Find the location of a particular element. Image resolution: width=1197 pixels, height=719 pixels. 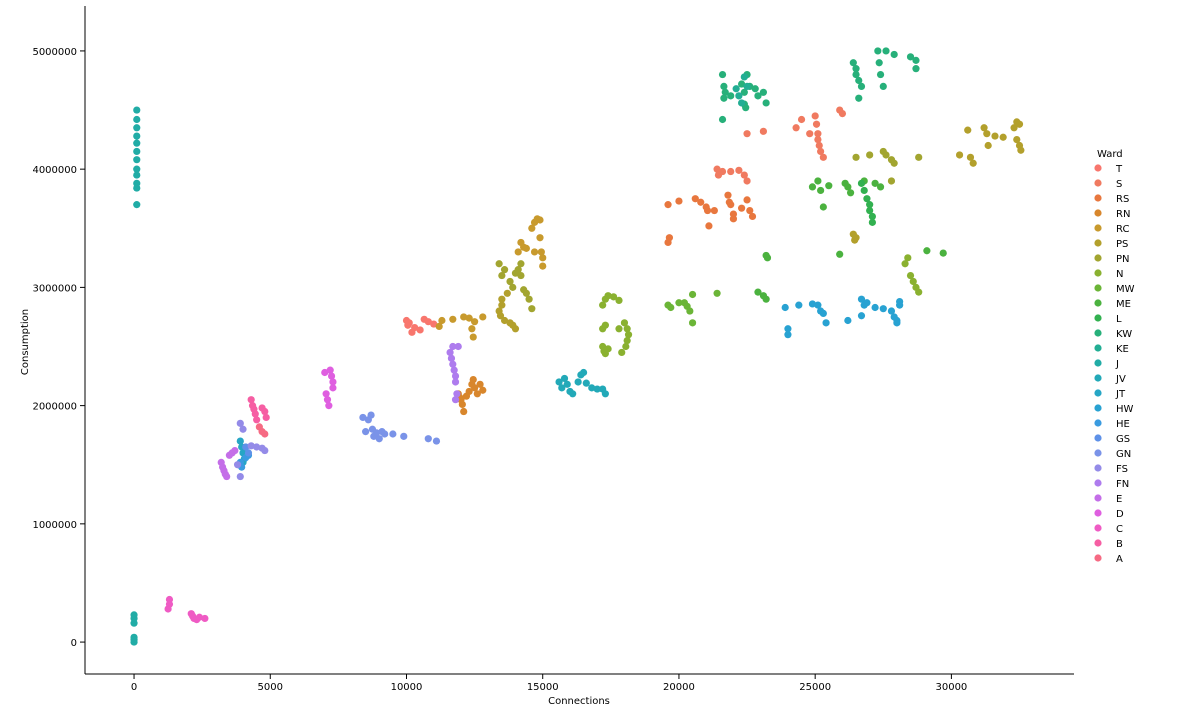

x-tick-label: 20000 is located at coordinates (679, 687).